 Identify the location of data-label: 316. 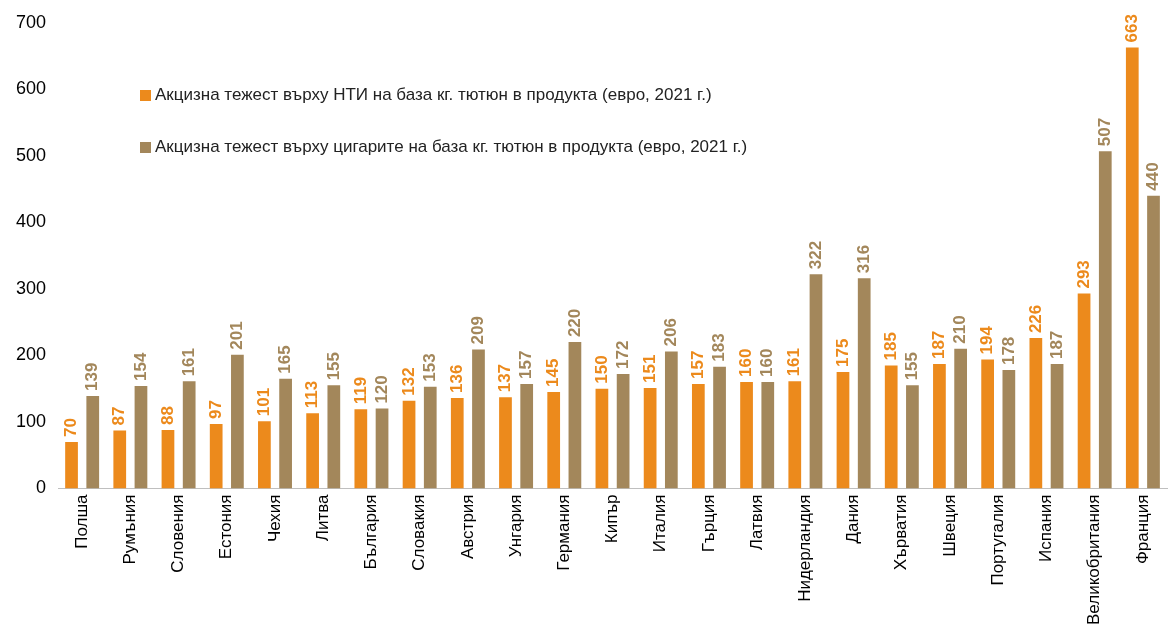
(863, 259).